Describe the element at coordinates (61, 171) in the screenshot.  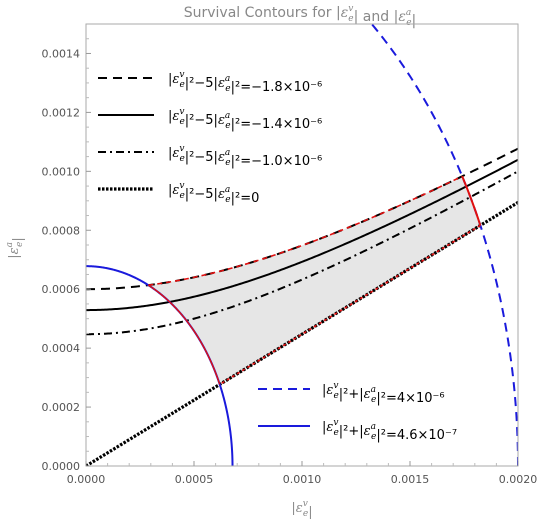
I see `y-tick-label: 0.0010` at that location.